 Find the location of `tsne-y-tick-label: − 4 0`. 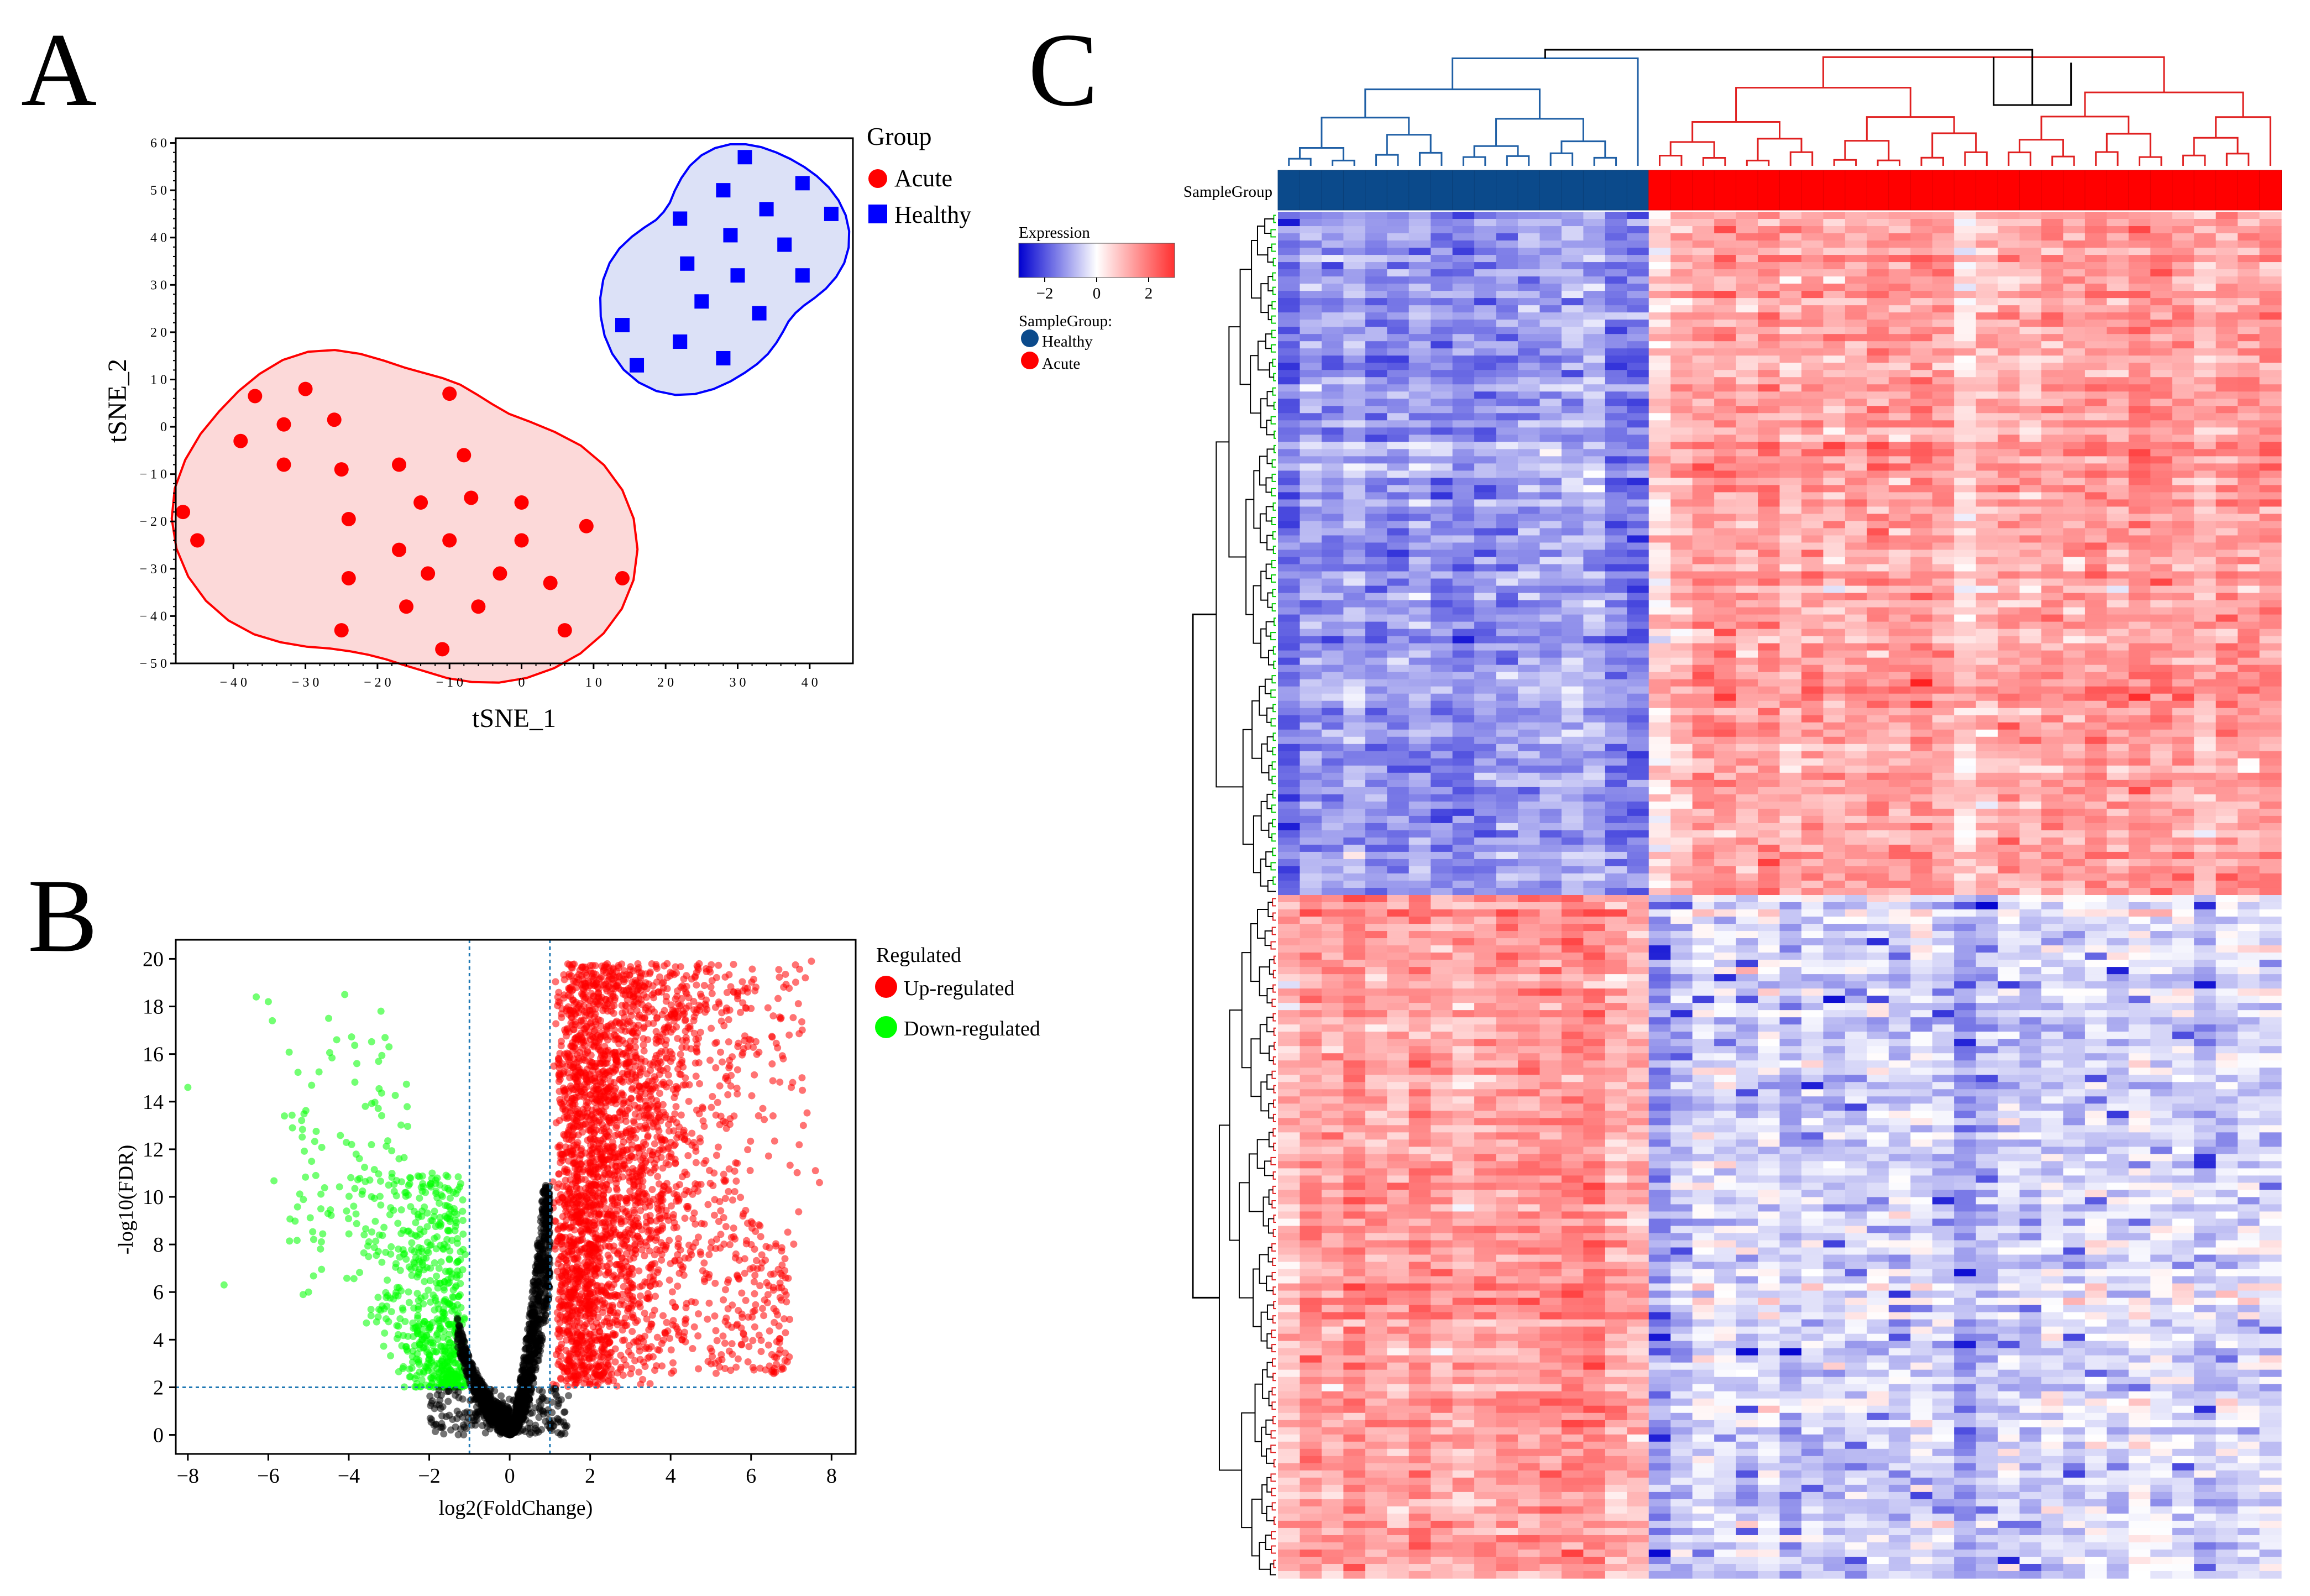

tsne-y-tick-label: − 4 0 is located at coordinates (153, 616).